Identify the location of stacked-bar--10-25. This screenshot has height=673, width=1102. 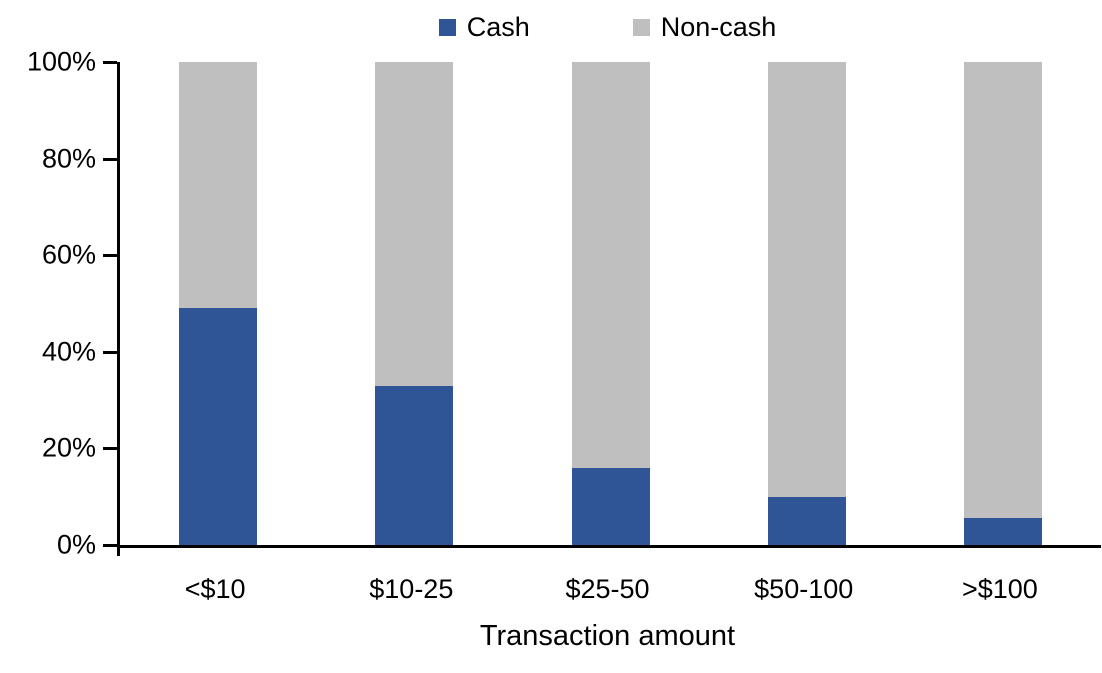
(414, 303).